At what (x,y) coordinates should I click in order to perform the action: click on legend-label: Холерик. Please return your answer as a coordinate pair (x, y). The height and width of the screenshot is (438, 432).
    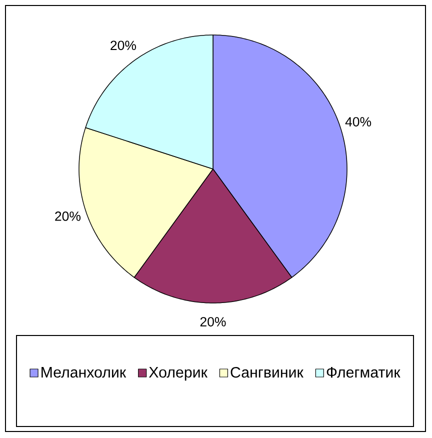
    Looking at the image, I should click on (178, 374).